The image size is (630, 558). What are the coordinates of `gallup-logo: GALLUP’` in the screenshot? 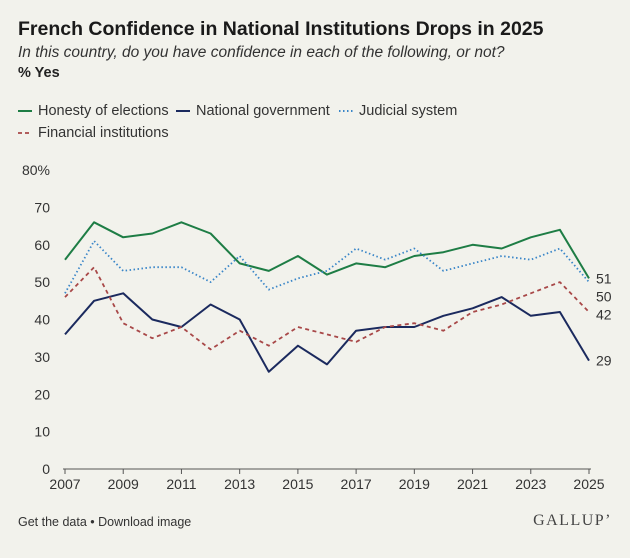 It's located at (572, 520).